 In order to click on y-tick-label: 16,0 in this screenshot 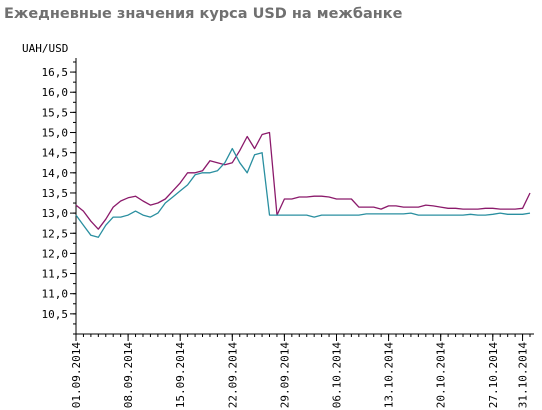, I will do `click(55, 92)`.